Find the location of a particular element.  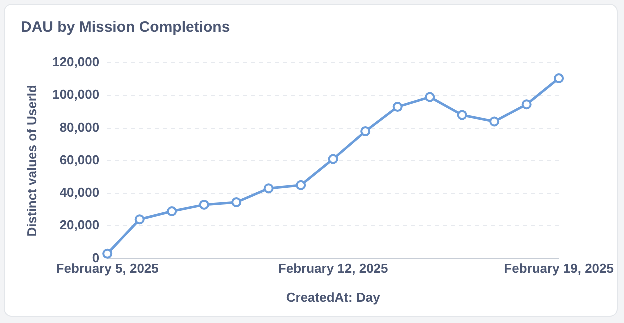

y-tick-label: 100,000 is located at coordinates (76, 94).